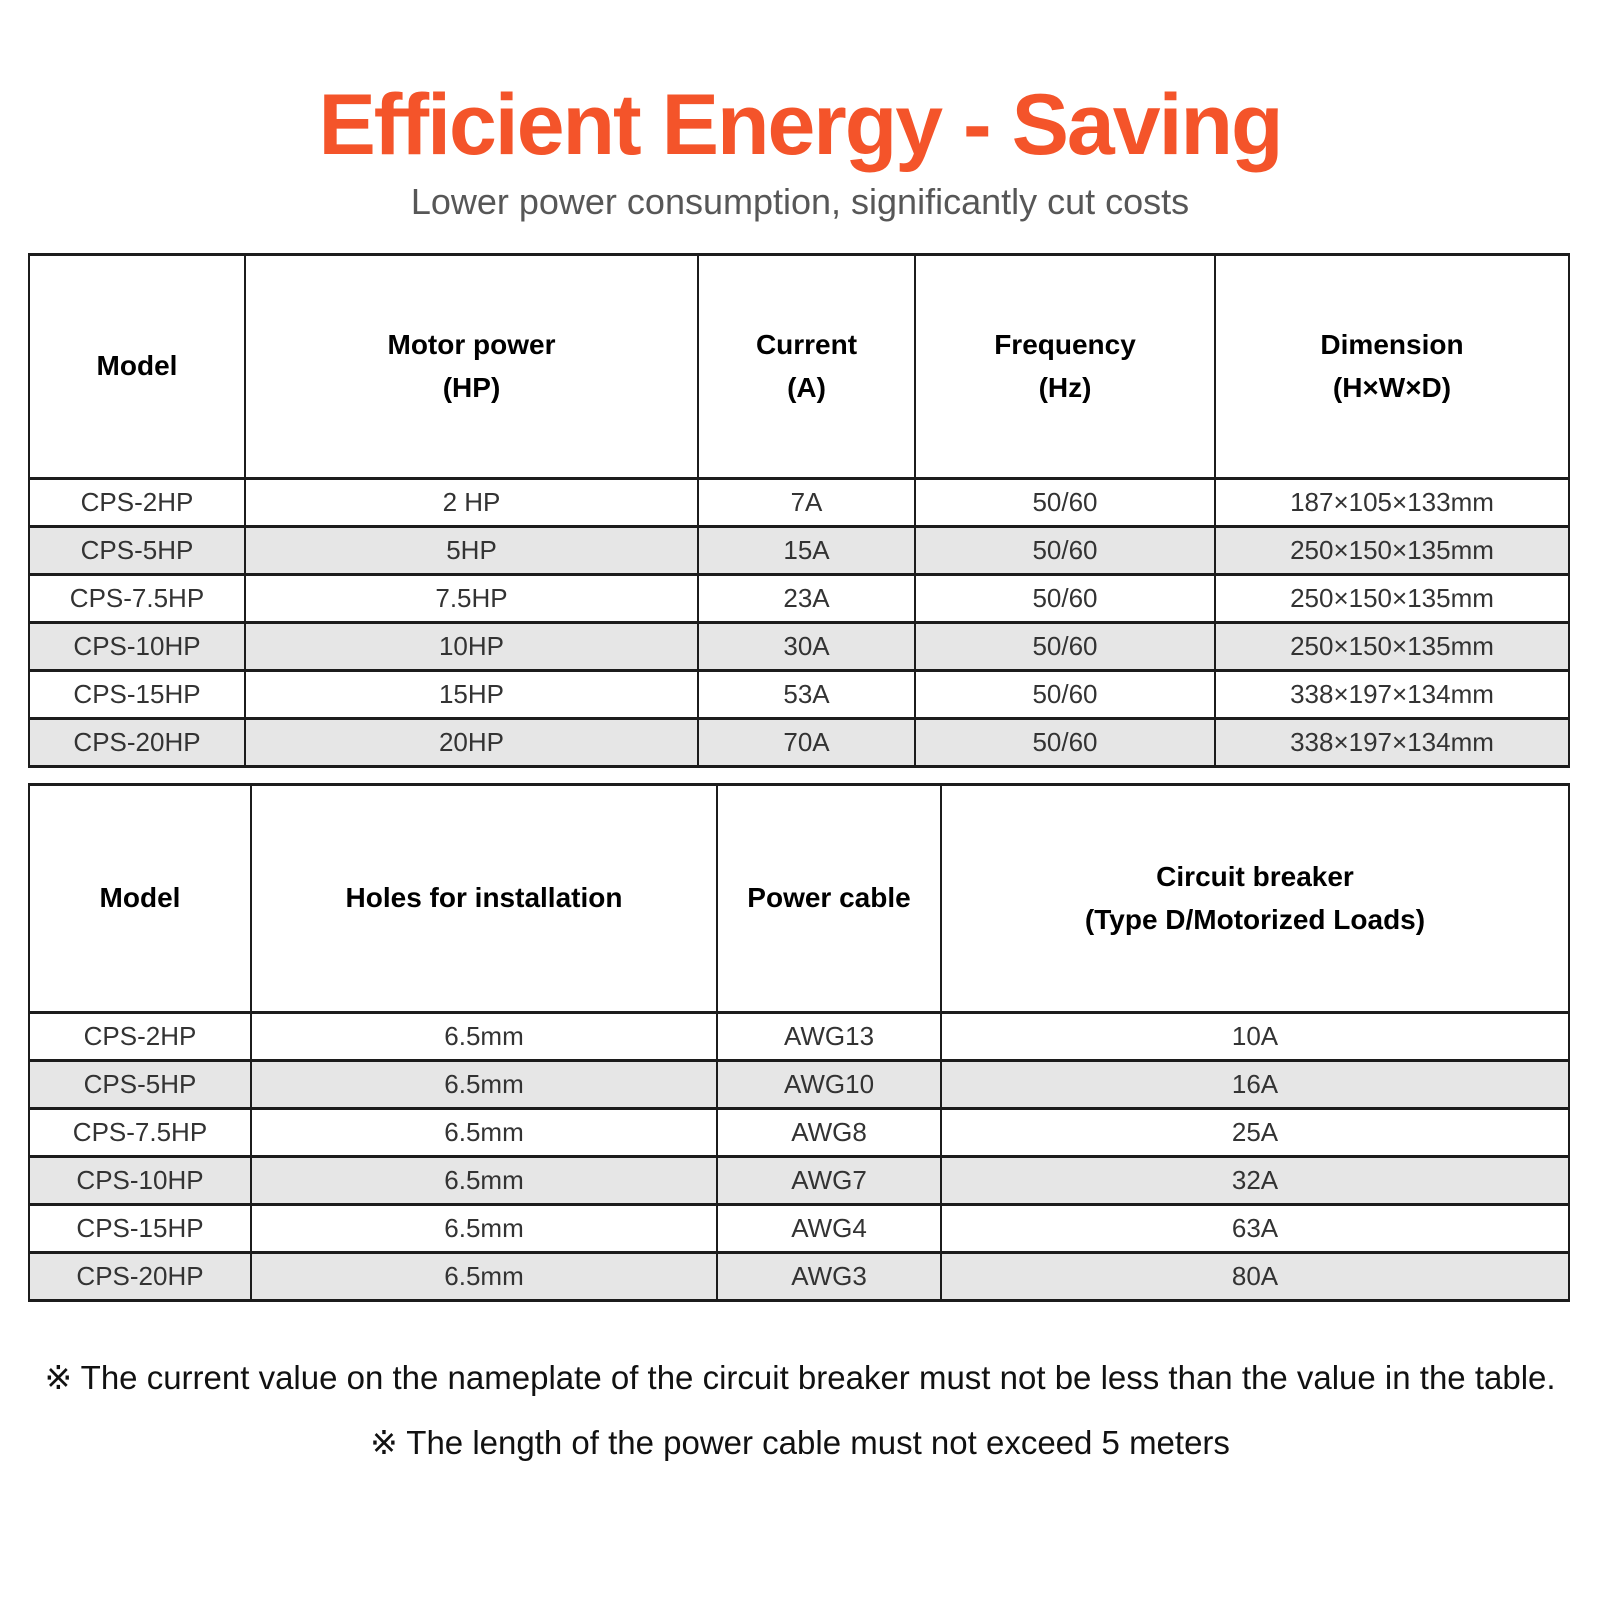 This screenshot has height=1600, width=1600. What do you see at coordinates (1255, 1276) in the screenshot?
I see `cell-circuit-breaker: 80A` at bounding box center [1255, 1276].